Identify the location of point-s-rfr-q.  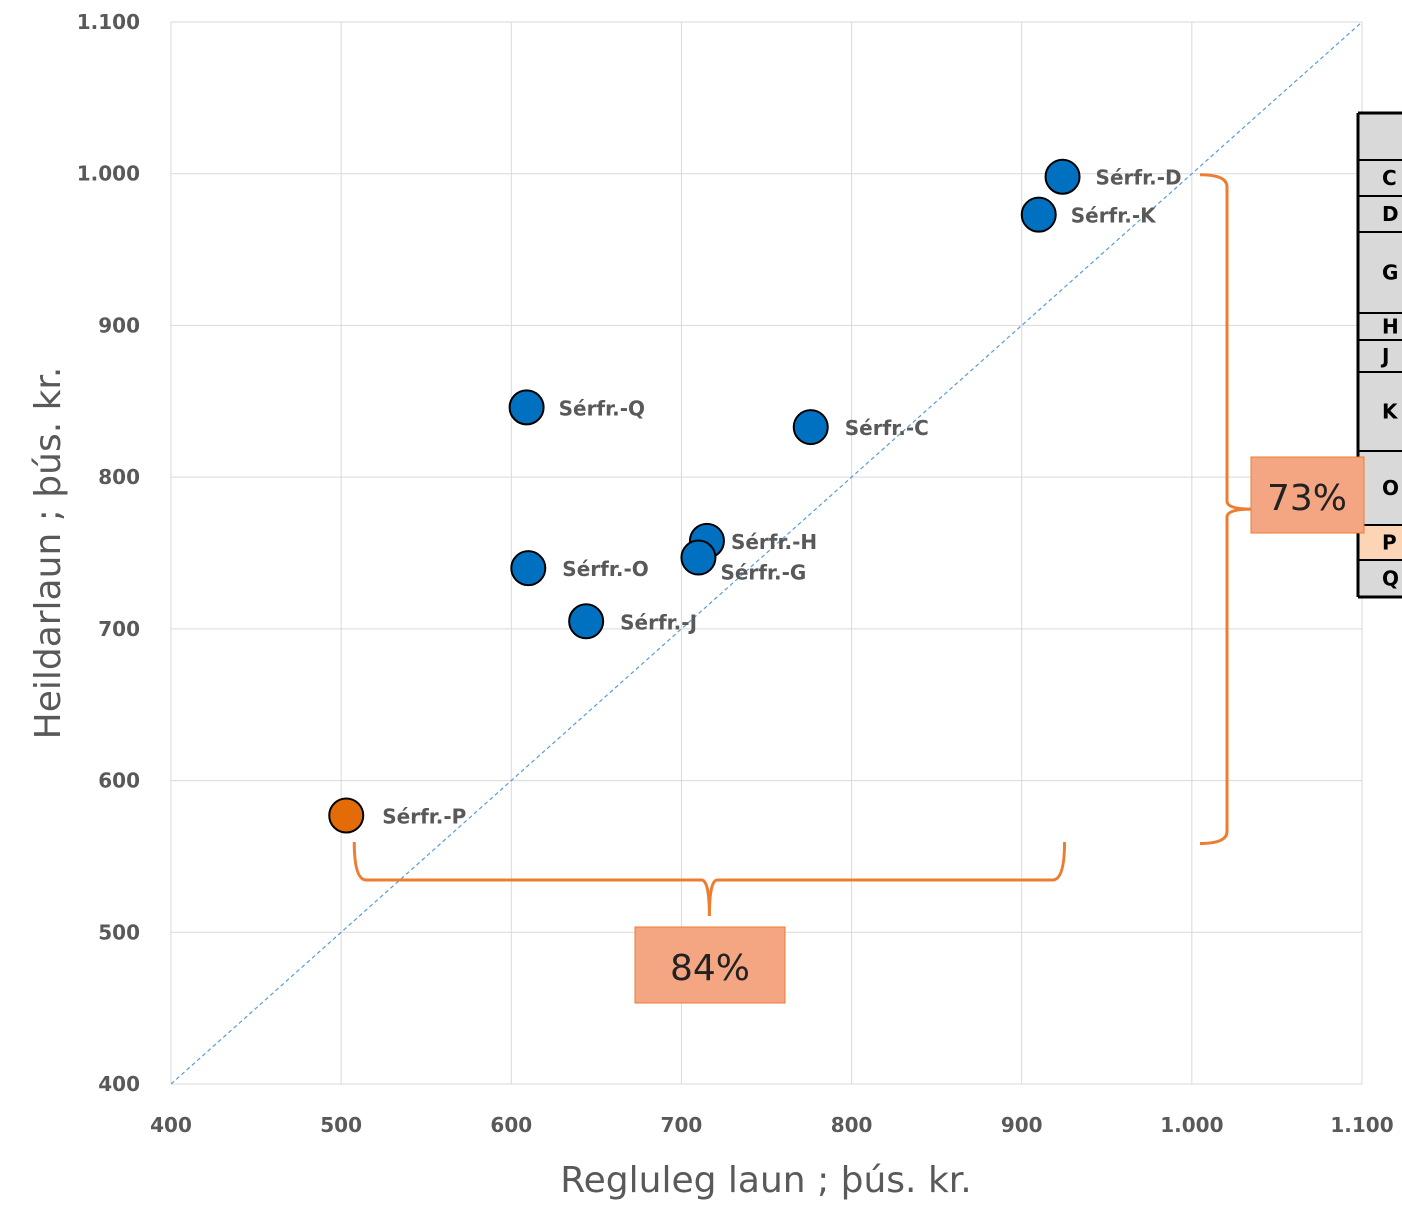
(526, 407).